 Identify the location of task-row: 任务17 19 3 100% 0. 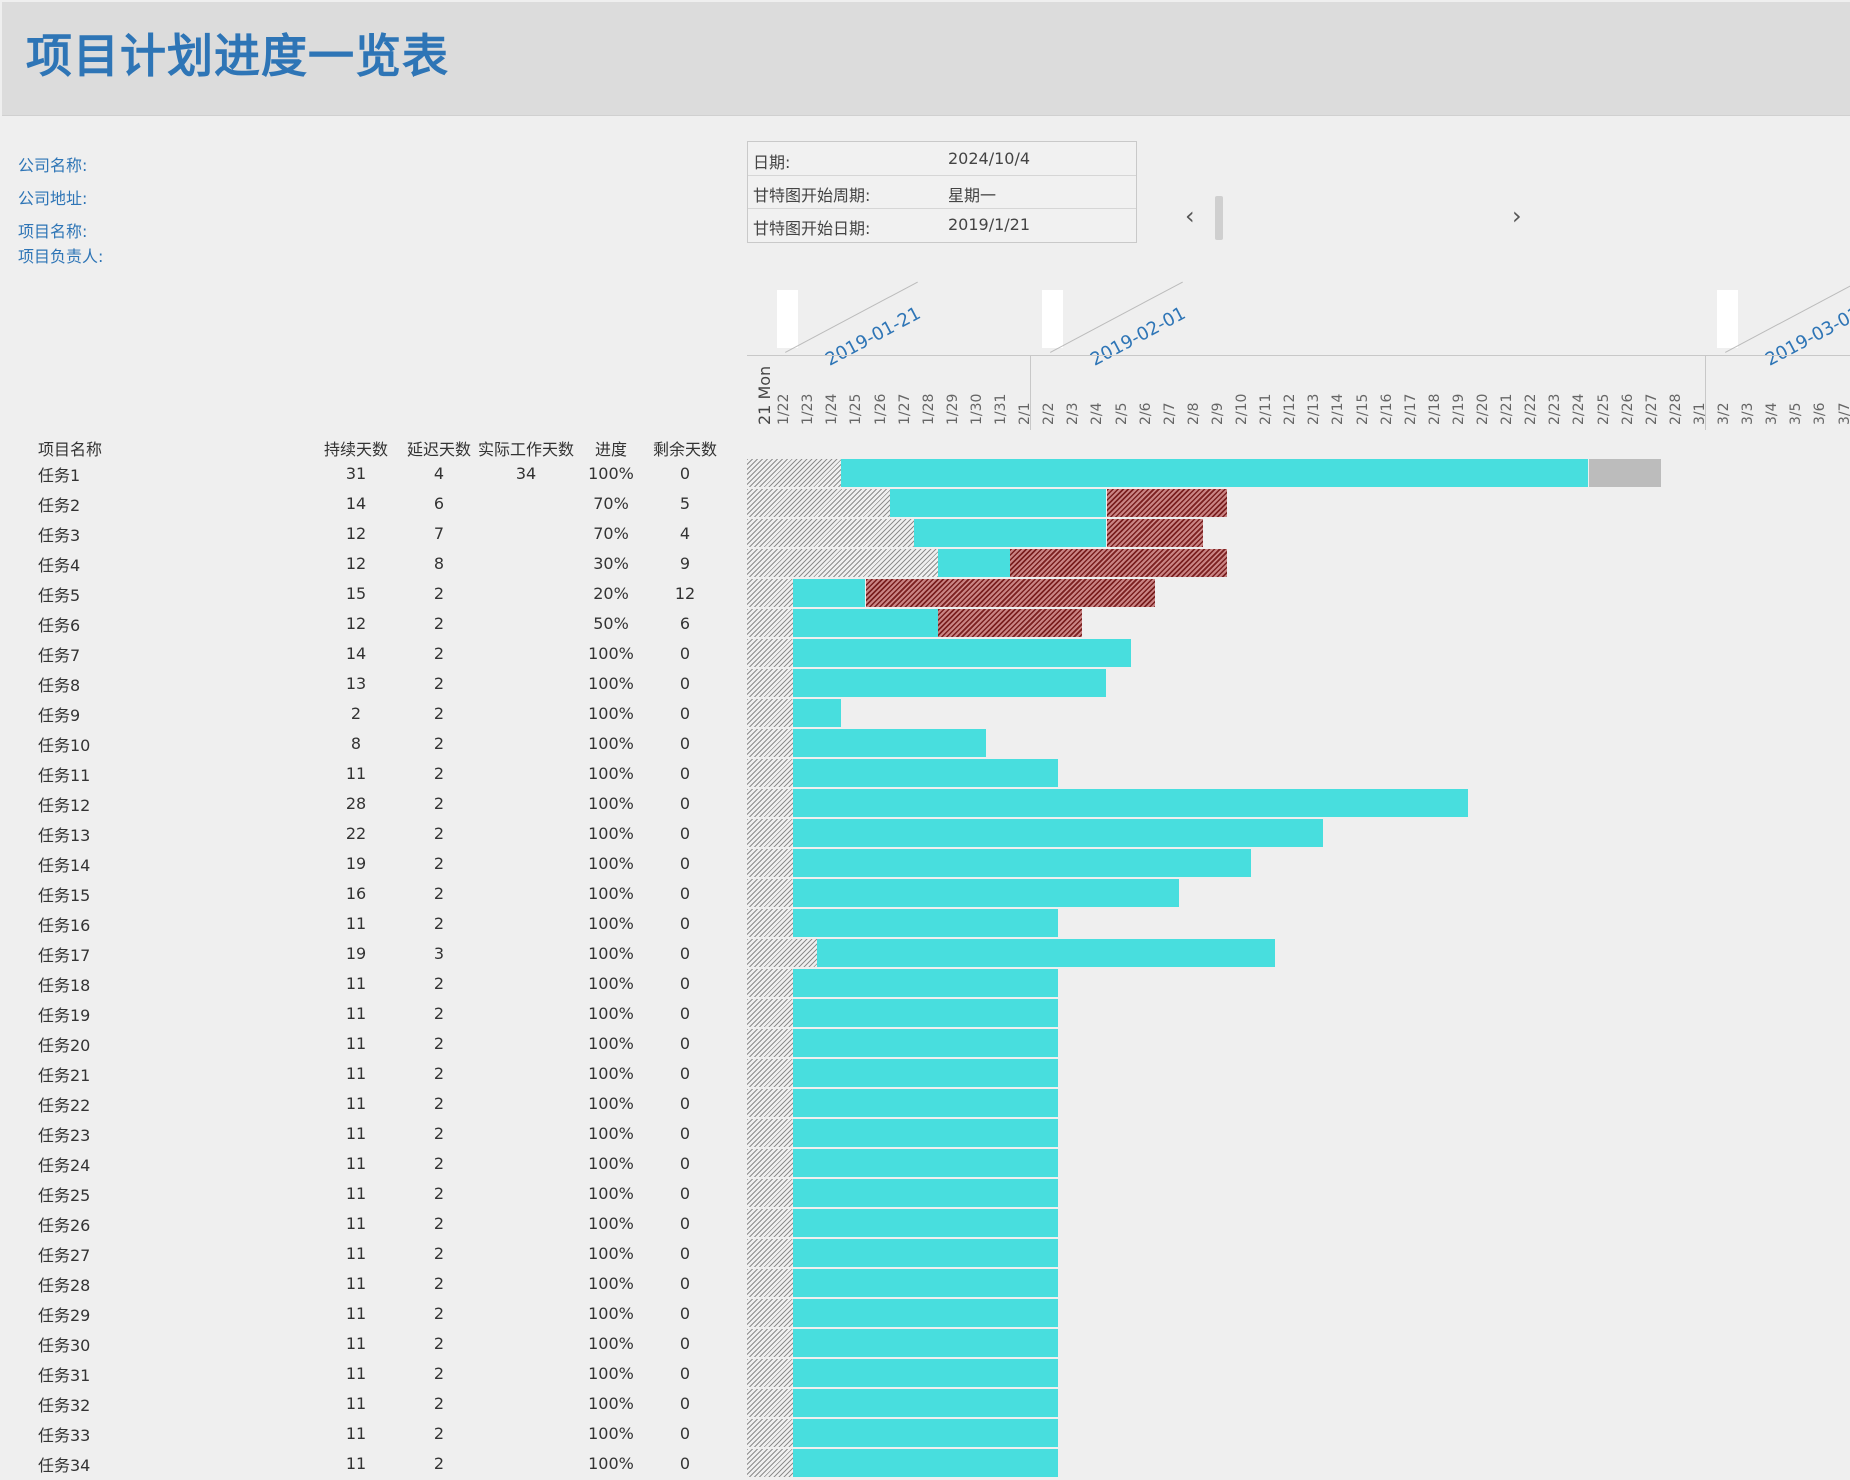
(373, 955).